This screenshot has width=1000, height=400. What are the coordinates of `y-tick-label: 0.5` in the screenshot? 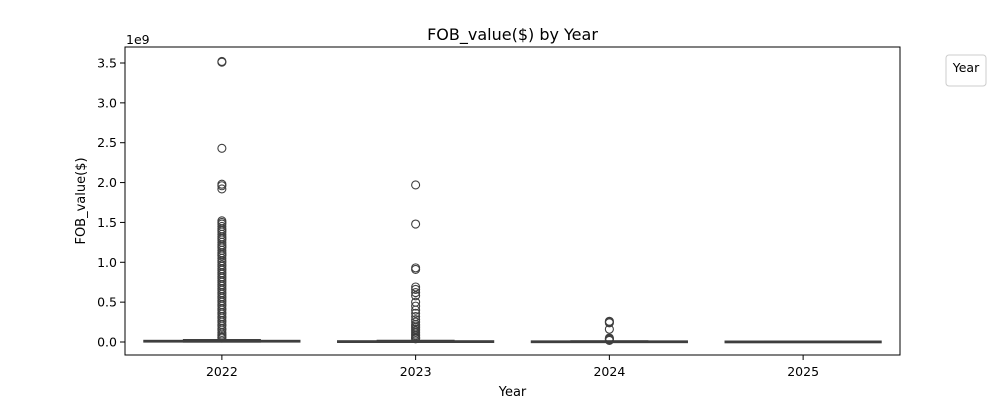 It's located at (107, 302).